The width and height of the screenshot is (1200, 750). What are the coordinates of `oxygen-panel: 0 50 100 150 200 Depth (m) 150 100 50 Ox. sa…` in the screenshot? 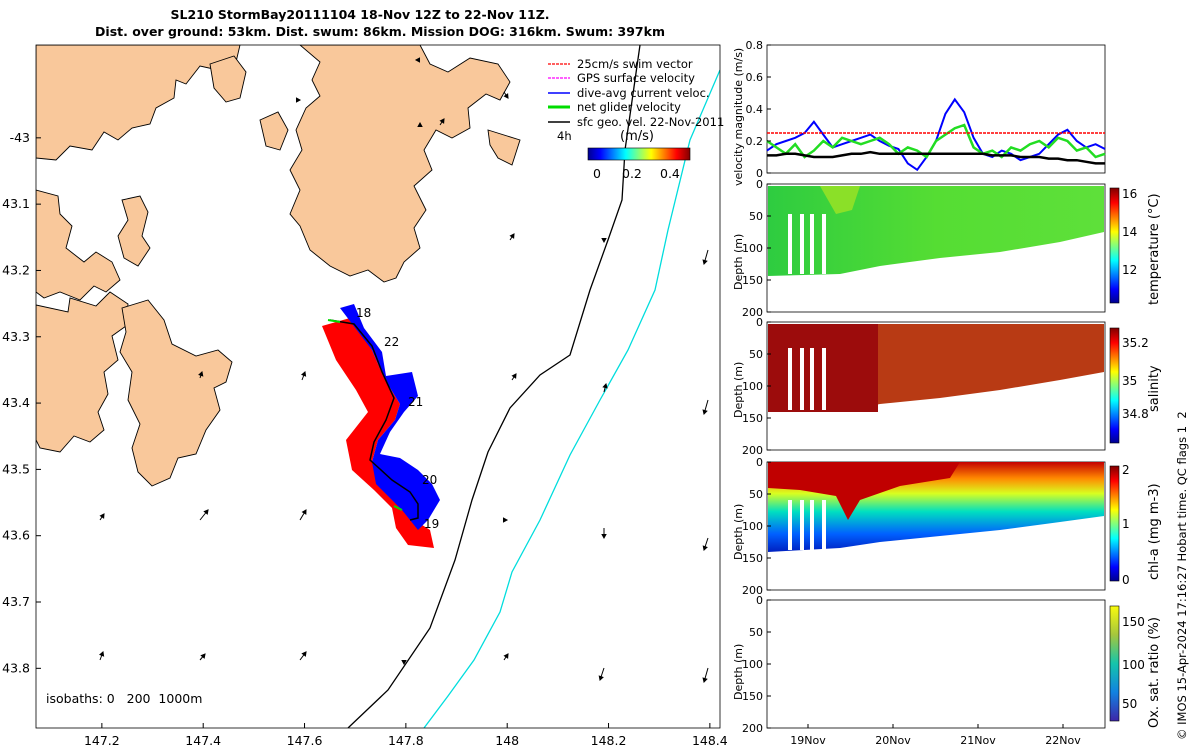 It's located at (947, 670).